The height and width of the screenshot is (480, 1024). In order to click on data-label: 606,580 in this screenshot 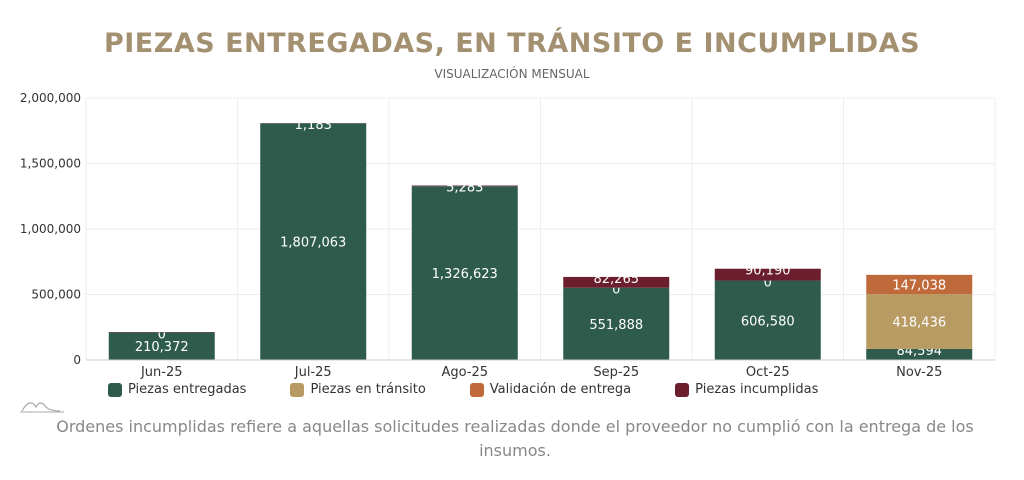, I will do `click(768, 321)`.